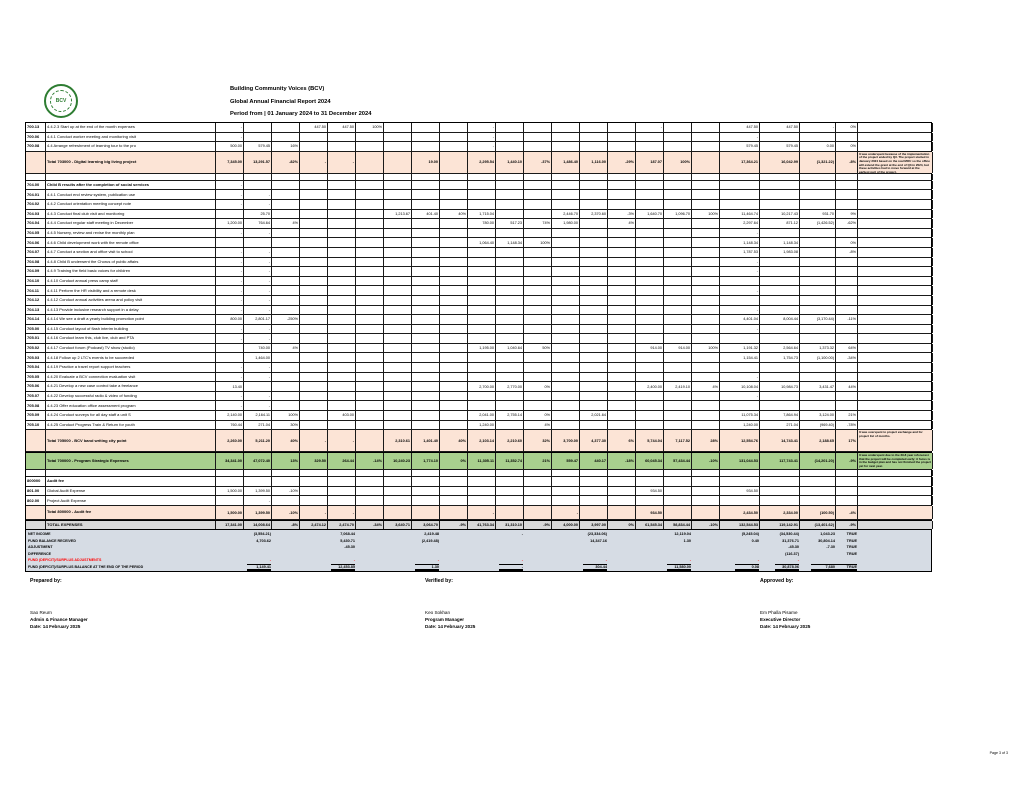 The width and height of the screenshot is (1024, 791). Describe the element at coordinates (479, 482) in the screenshot. I see `table-row: 800000 Audit fee` at that location.